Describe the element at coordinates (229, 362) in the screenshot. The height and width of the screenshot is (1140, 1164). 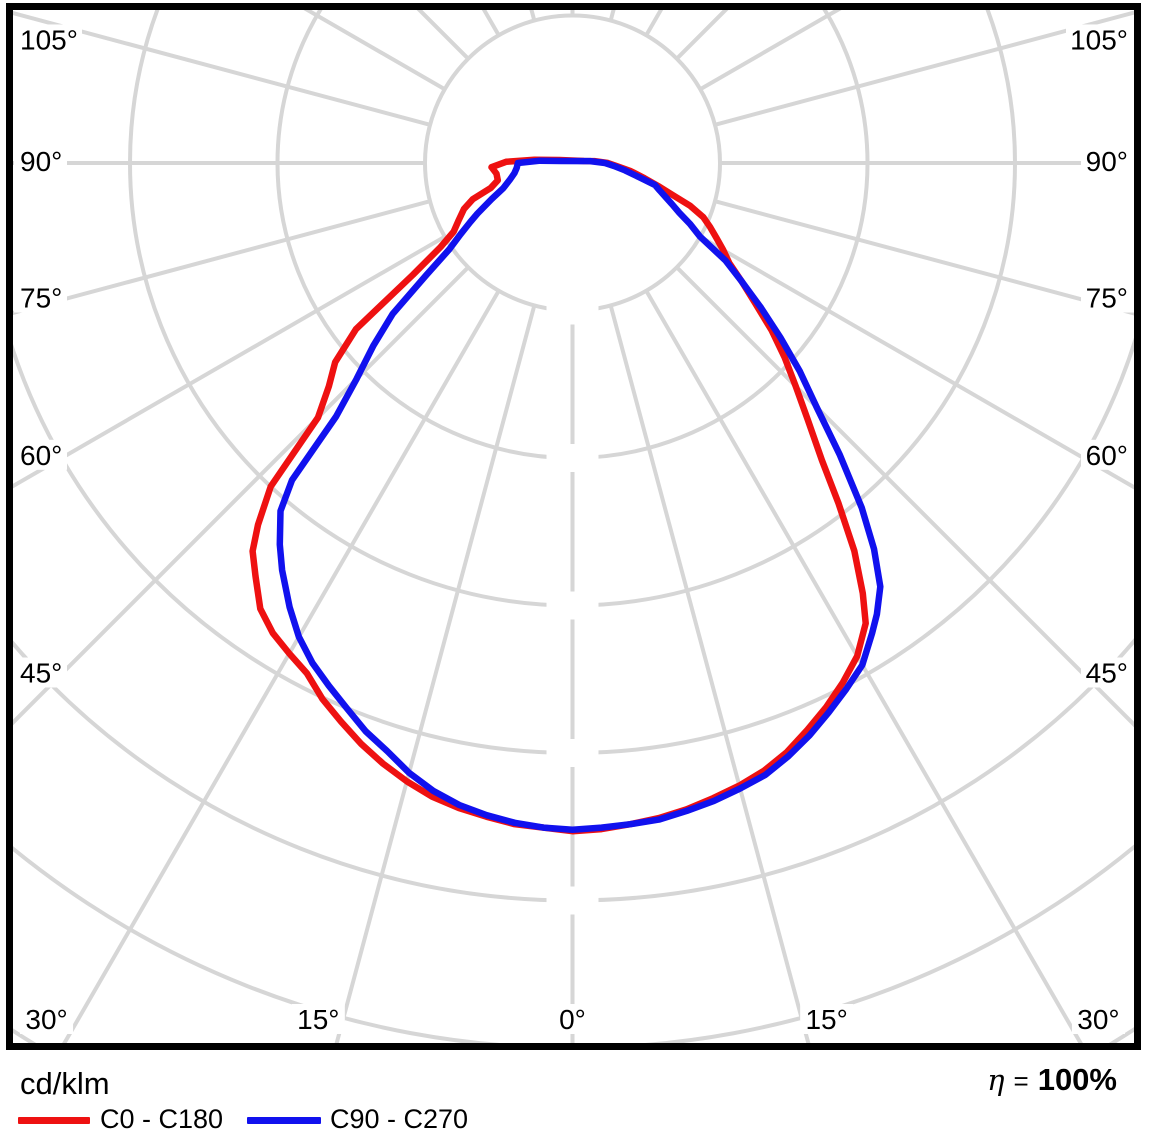
I see `spoke-gridline--60deg` at that location.